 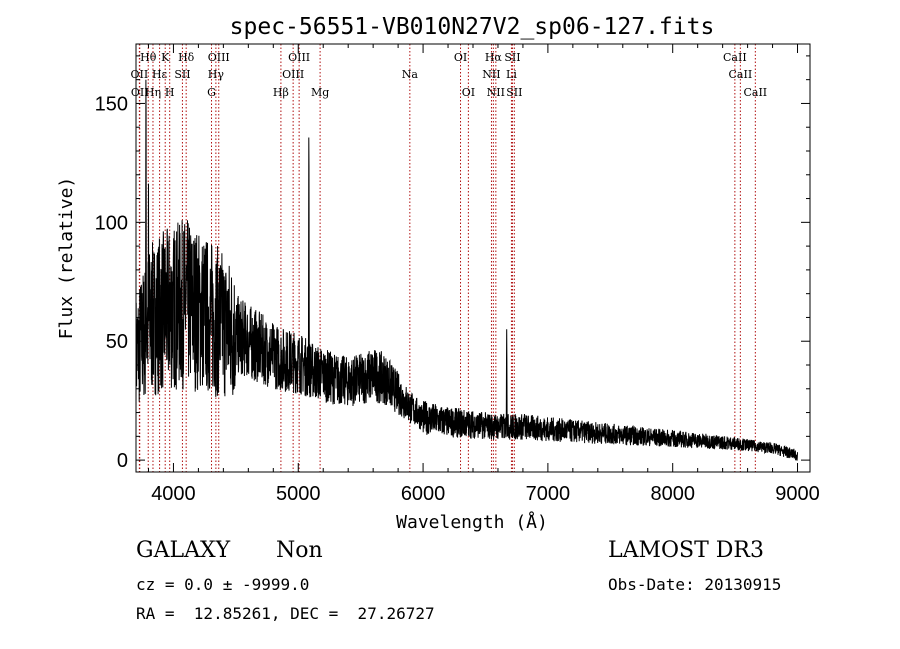 What do you see at coordinates (117, 342) in the screenshot?
I see `y-tick-label: 50` at bounding box center [117, 342].